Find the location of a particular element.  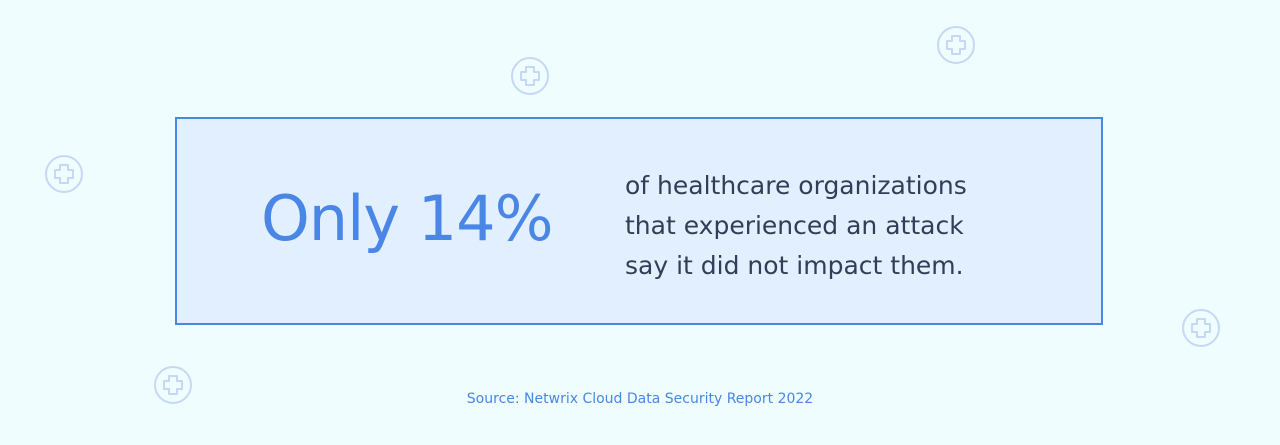

stat-description-line: that experienced an attack is located at coordinates (794, 225).